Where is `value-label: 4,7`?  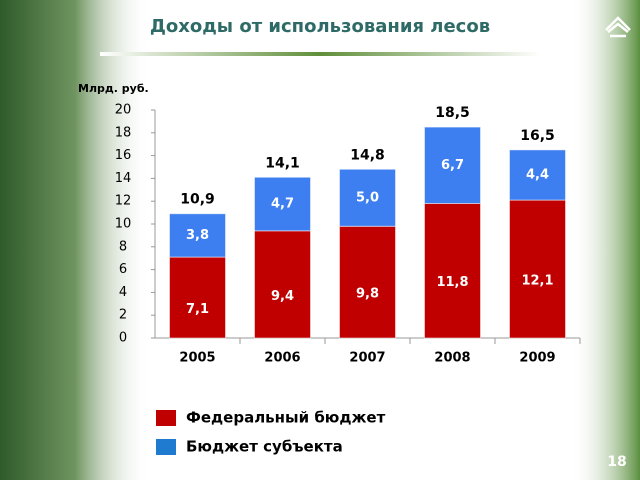 value-label: 4,7 is located at coordinates (282, 204).